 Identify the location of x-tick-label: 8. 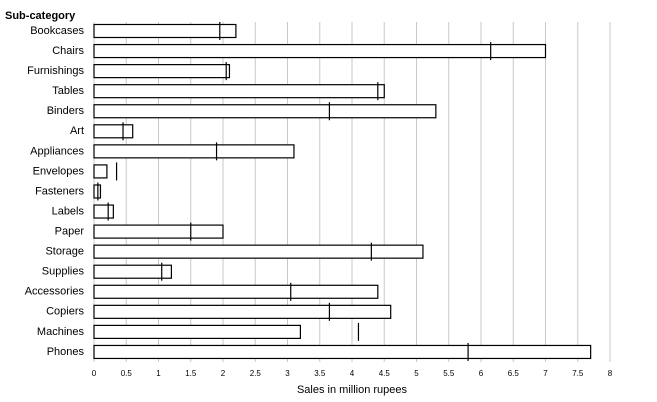
(610, 373).